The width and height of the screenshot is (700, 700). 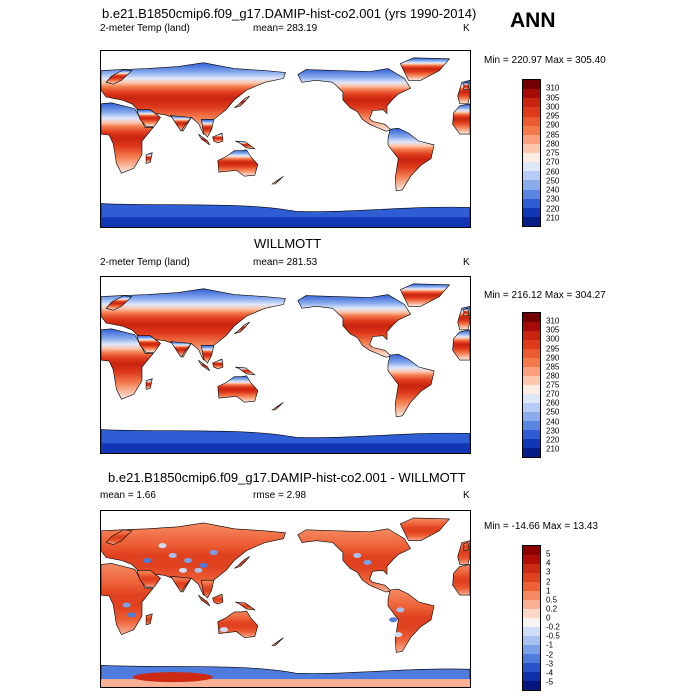 I want to click on season-label: ANN, so click(x=533, y=20).